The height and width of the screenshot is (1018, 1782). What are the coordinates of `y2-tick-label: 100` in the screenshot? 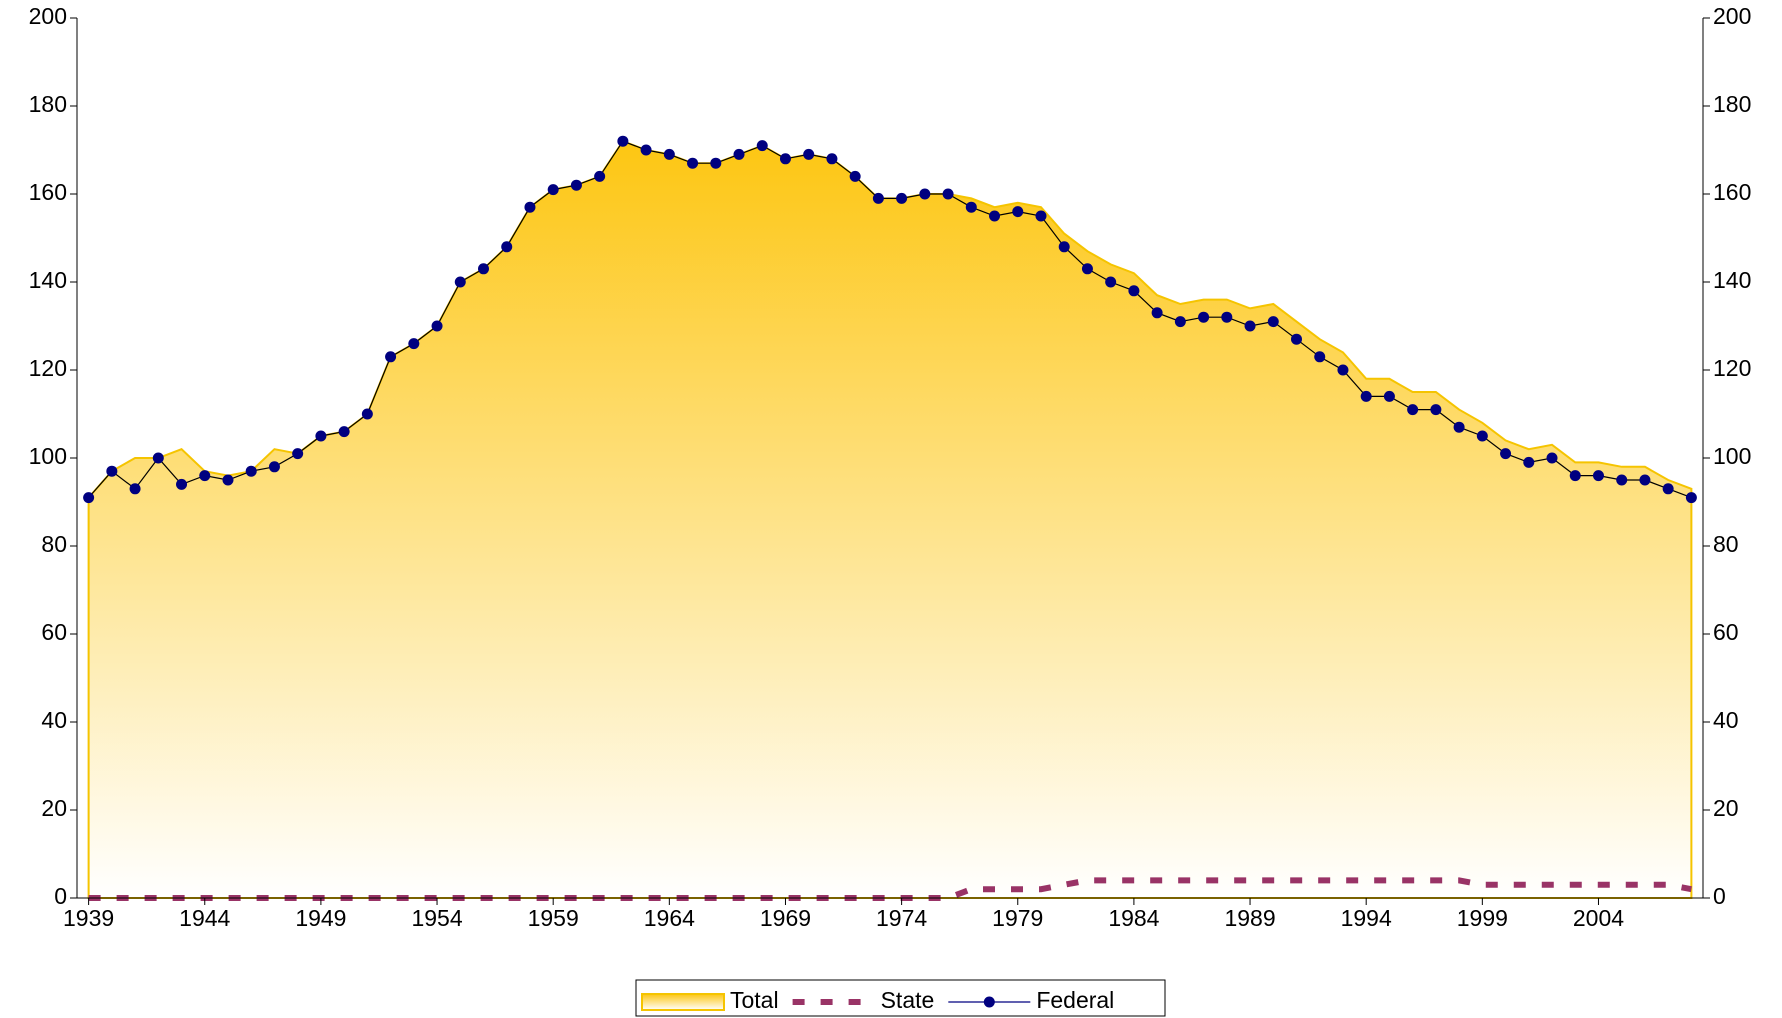 It's located at (1732, 456).